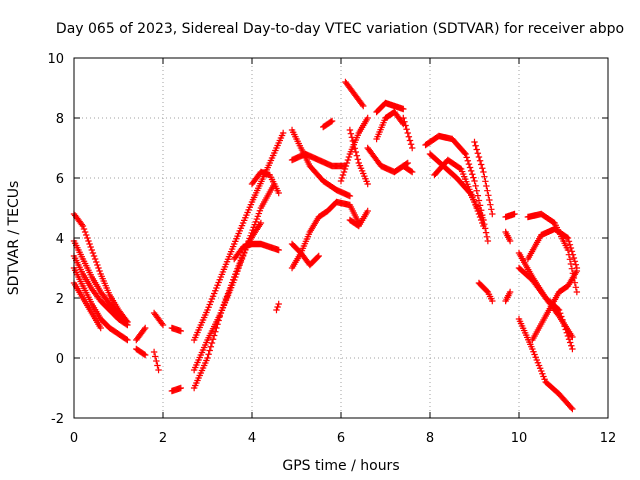 This screenshot has height=480, width=640. I want to click on y-tick-label: -2, so click(57, 419).